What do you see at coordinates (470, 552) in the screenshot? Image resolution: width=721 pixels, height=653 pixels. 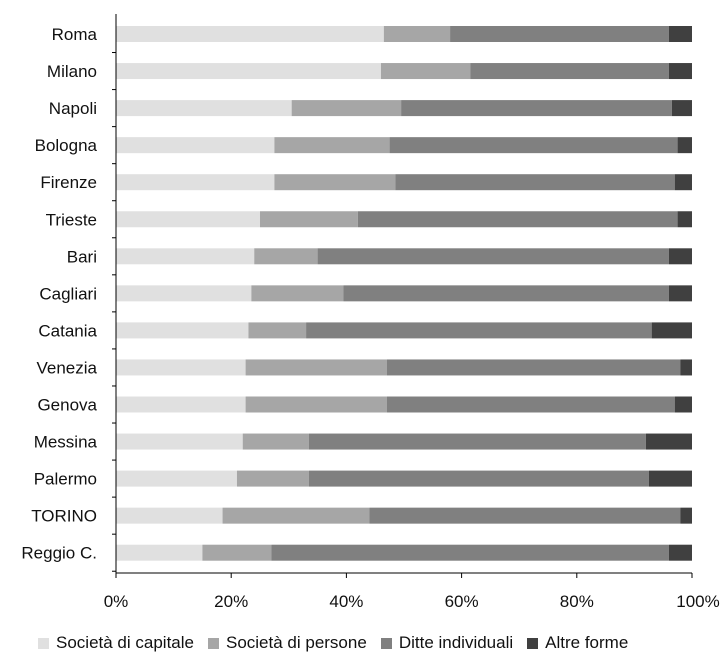 I see `bar-segment-reggio-c-s2` at bounding box center [470, 552].